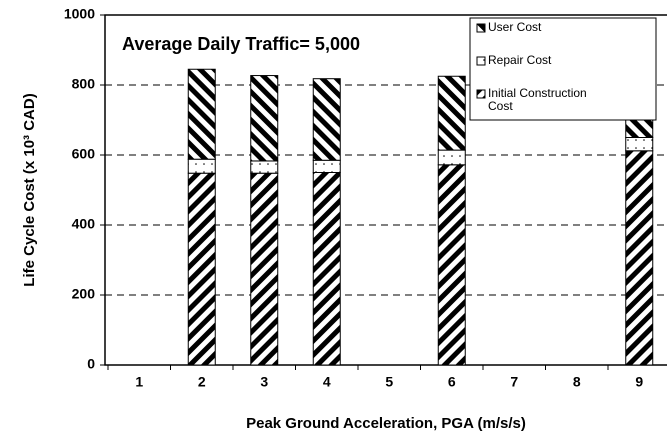 The image size is (667, 440). Describe the element at coordinates (84, 224) in the screenshot. I see `y-tick-label: 400` at that location.